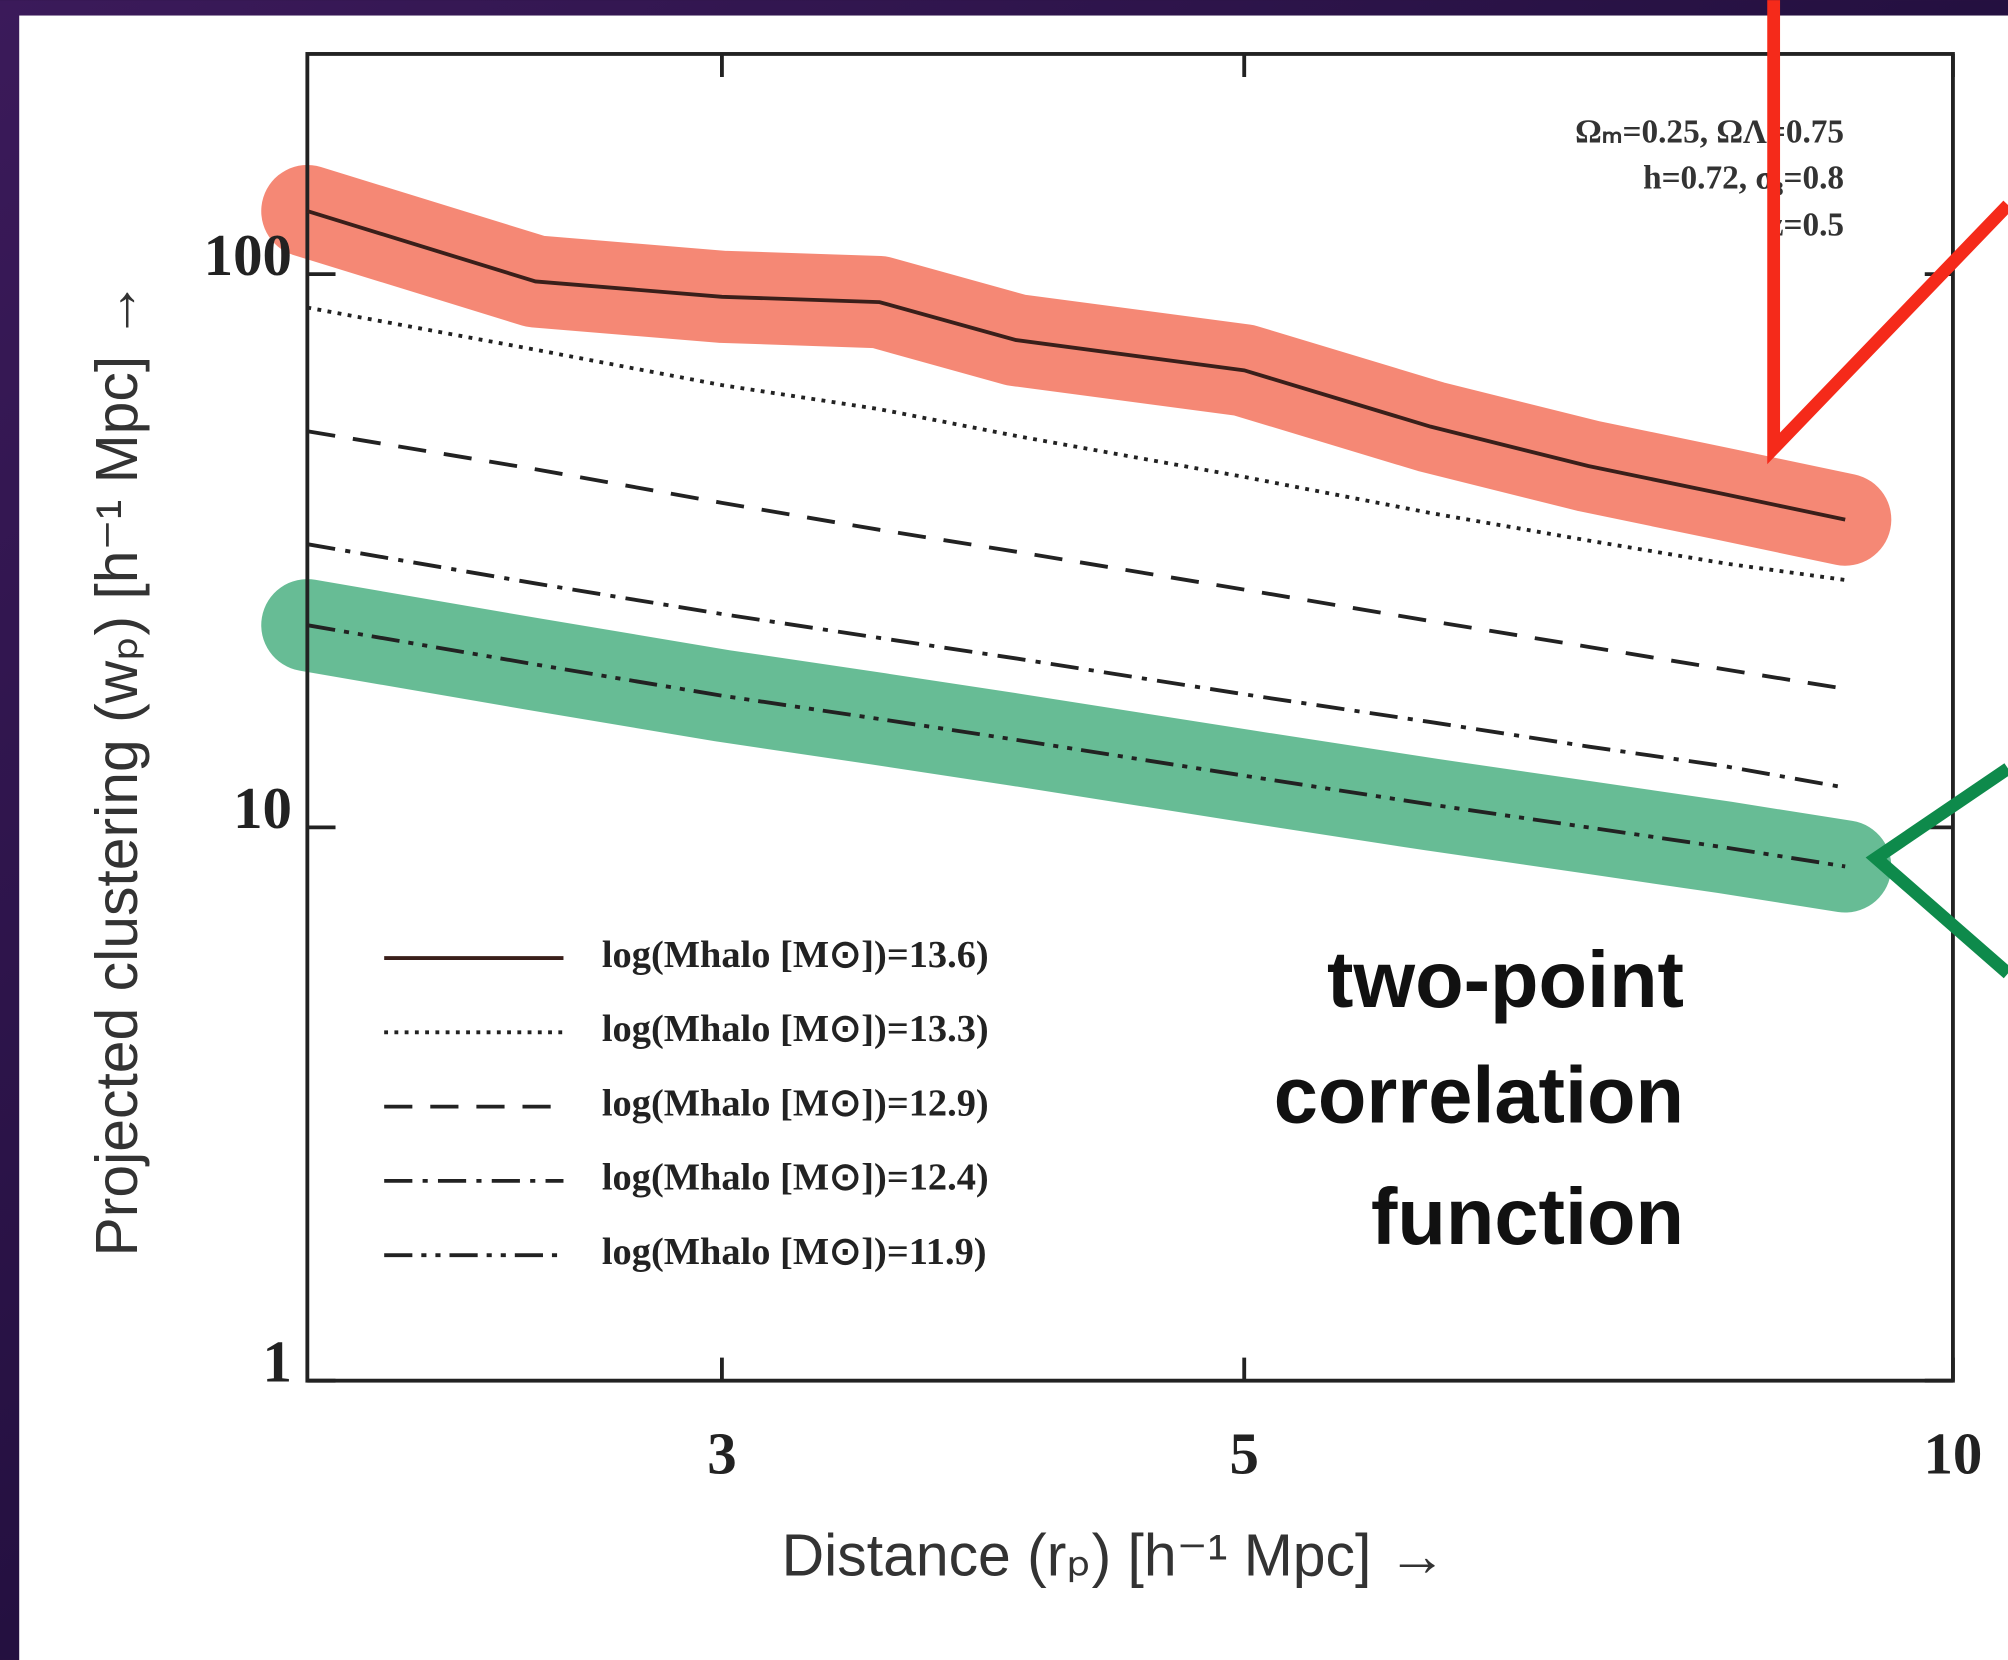  I want to click on parameters: Ωₘ=0.25, ΩΛ=0.75 h=0.72, σ₈=0.8 z=0.5, so click(1709, 178).